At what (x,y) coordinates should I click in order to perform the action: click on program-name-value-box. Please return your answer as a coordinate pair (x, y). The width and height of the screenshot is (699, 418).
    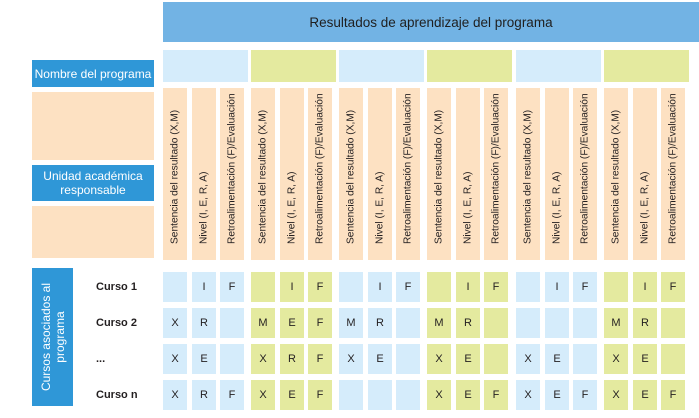
    Looking at the image, I should click on (93, 126).